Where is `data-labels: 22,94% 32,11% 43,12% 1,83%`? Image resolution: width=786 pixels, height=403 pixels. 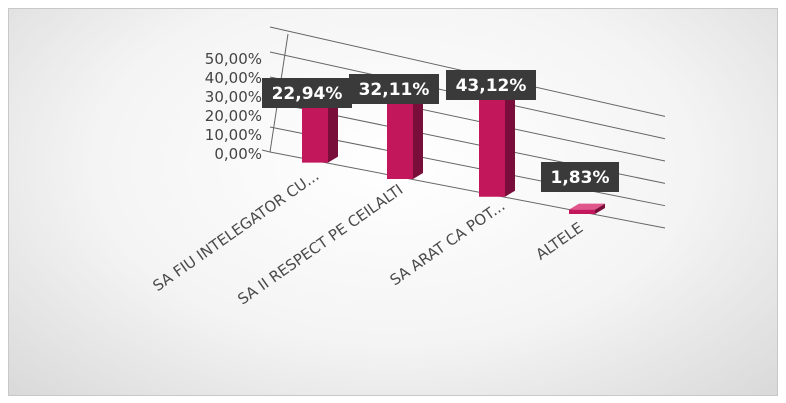
data-labels: 22,94% 32,11% 43,12% 1,83% is located at coordinates (440, 131).